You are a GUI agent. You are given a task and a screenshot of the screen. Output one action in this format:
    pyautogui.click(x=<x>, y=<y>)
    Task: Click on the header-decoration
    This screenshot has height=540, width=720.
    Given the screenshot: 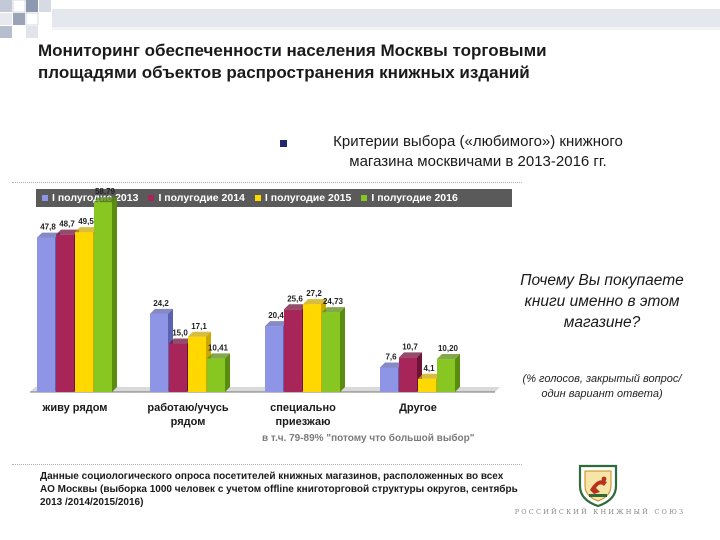 What is the action you would take?
    pyautogui.click(x=360, y=19)
    